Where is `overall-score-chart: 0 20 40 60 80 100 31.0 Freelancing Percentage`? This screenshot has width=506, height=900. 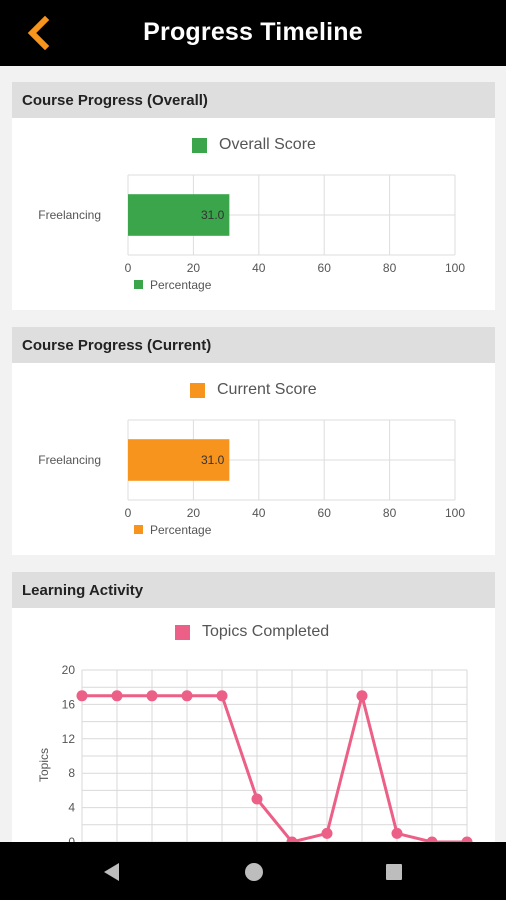
overall-score-chart: 0 20 40 60 80 100 31.0 Freelancing Percentage is located at coordinates (251, 233).